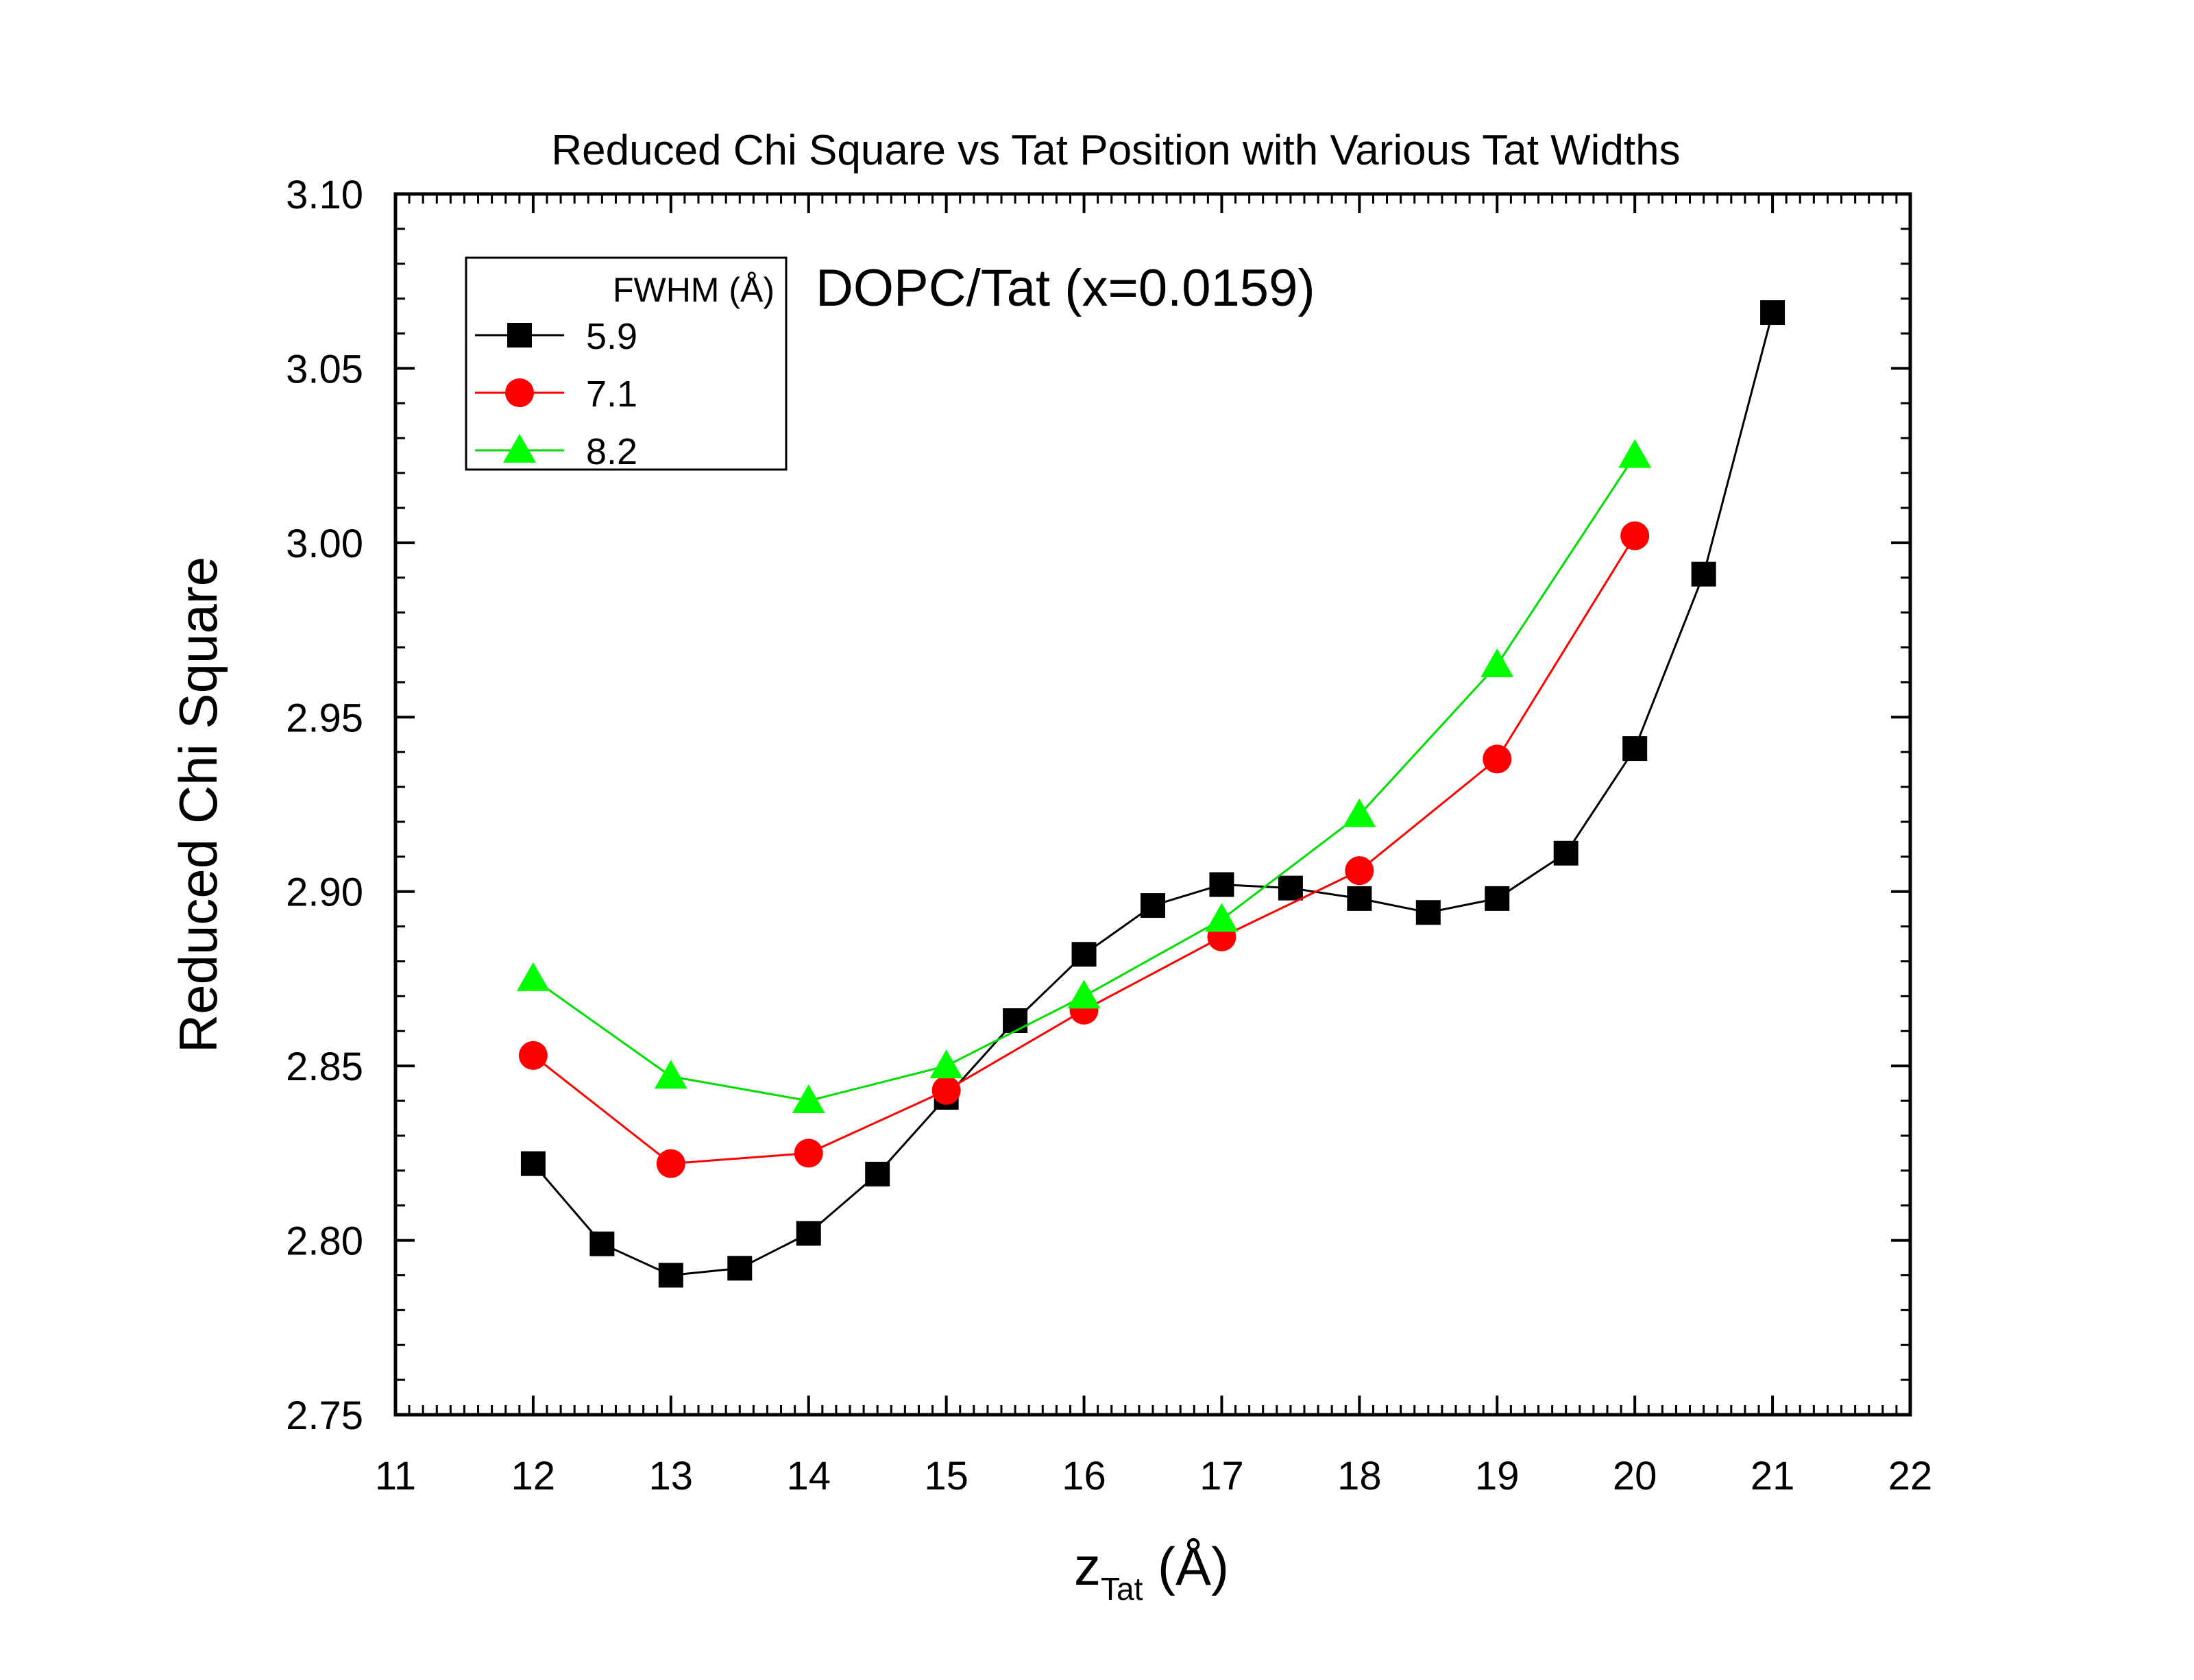 This screenshot has width=2194, height=1680. What do you see at coordinates (1222, 1476) in the screenshot?
I see `x-tick-label: 17` at bounding box center [1222, 1476].